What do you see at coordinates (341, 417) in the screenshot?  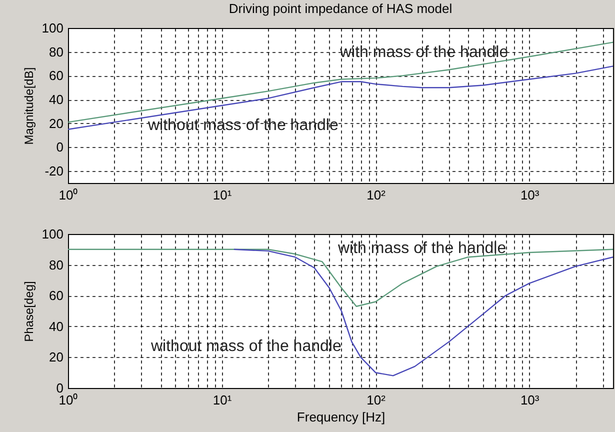 I see `x-axis-title: Frequency [Hz]` at bounding box center [341, 417].